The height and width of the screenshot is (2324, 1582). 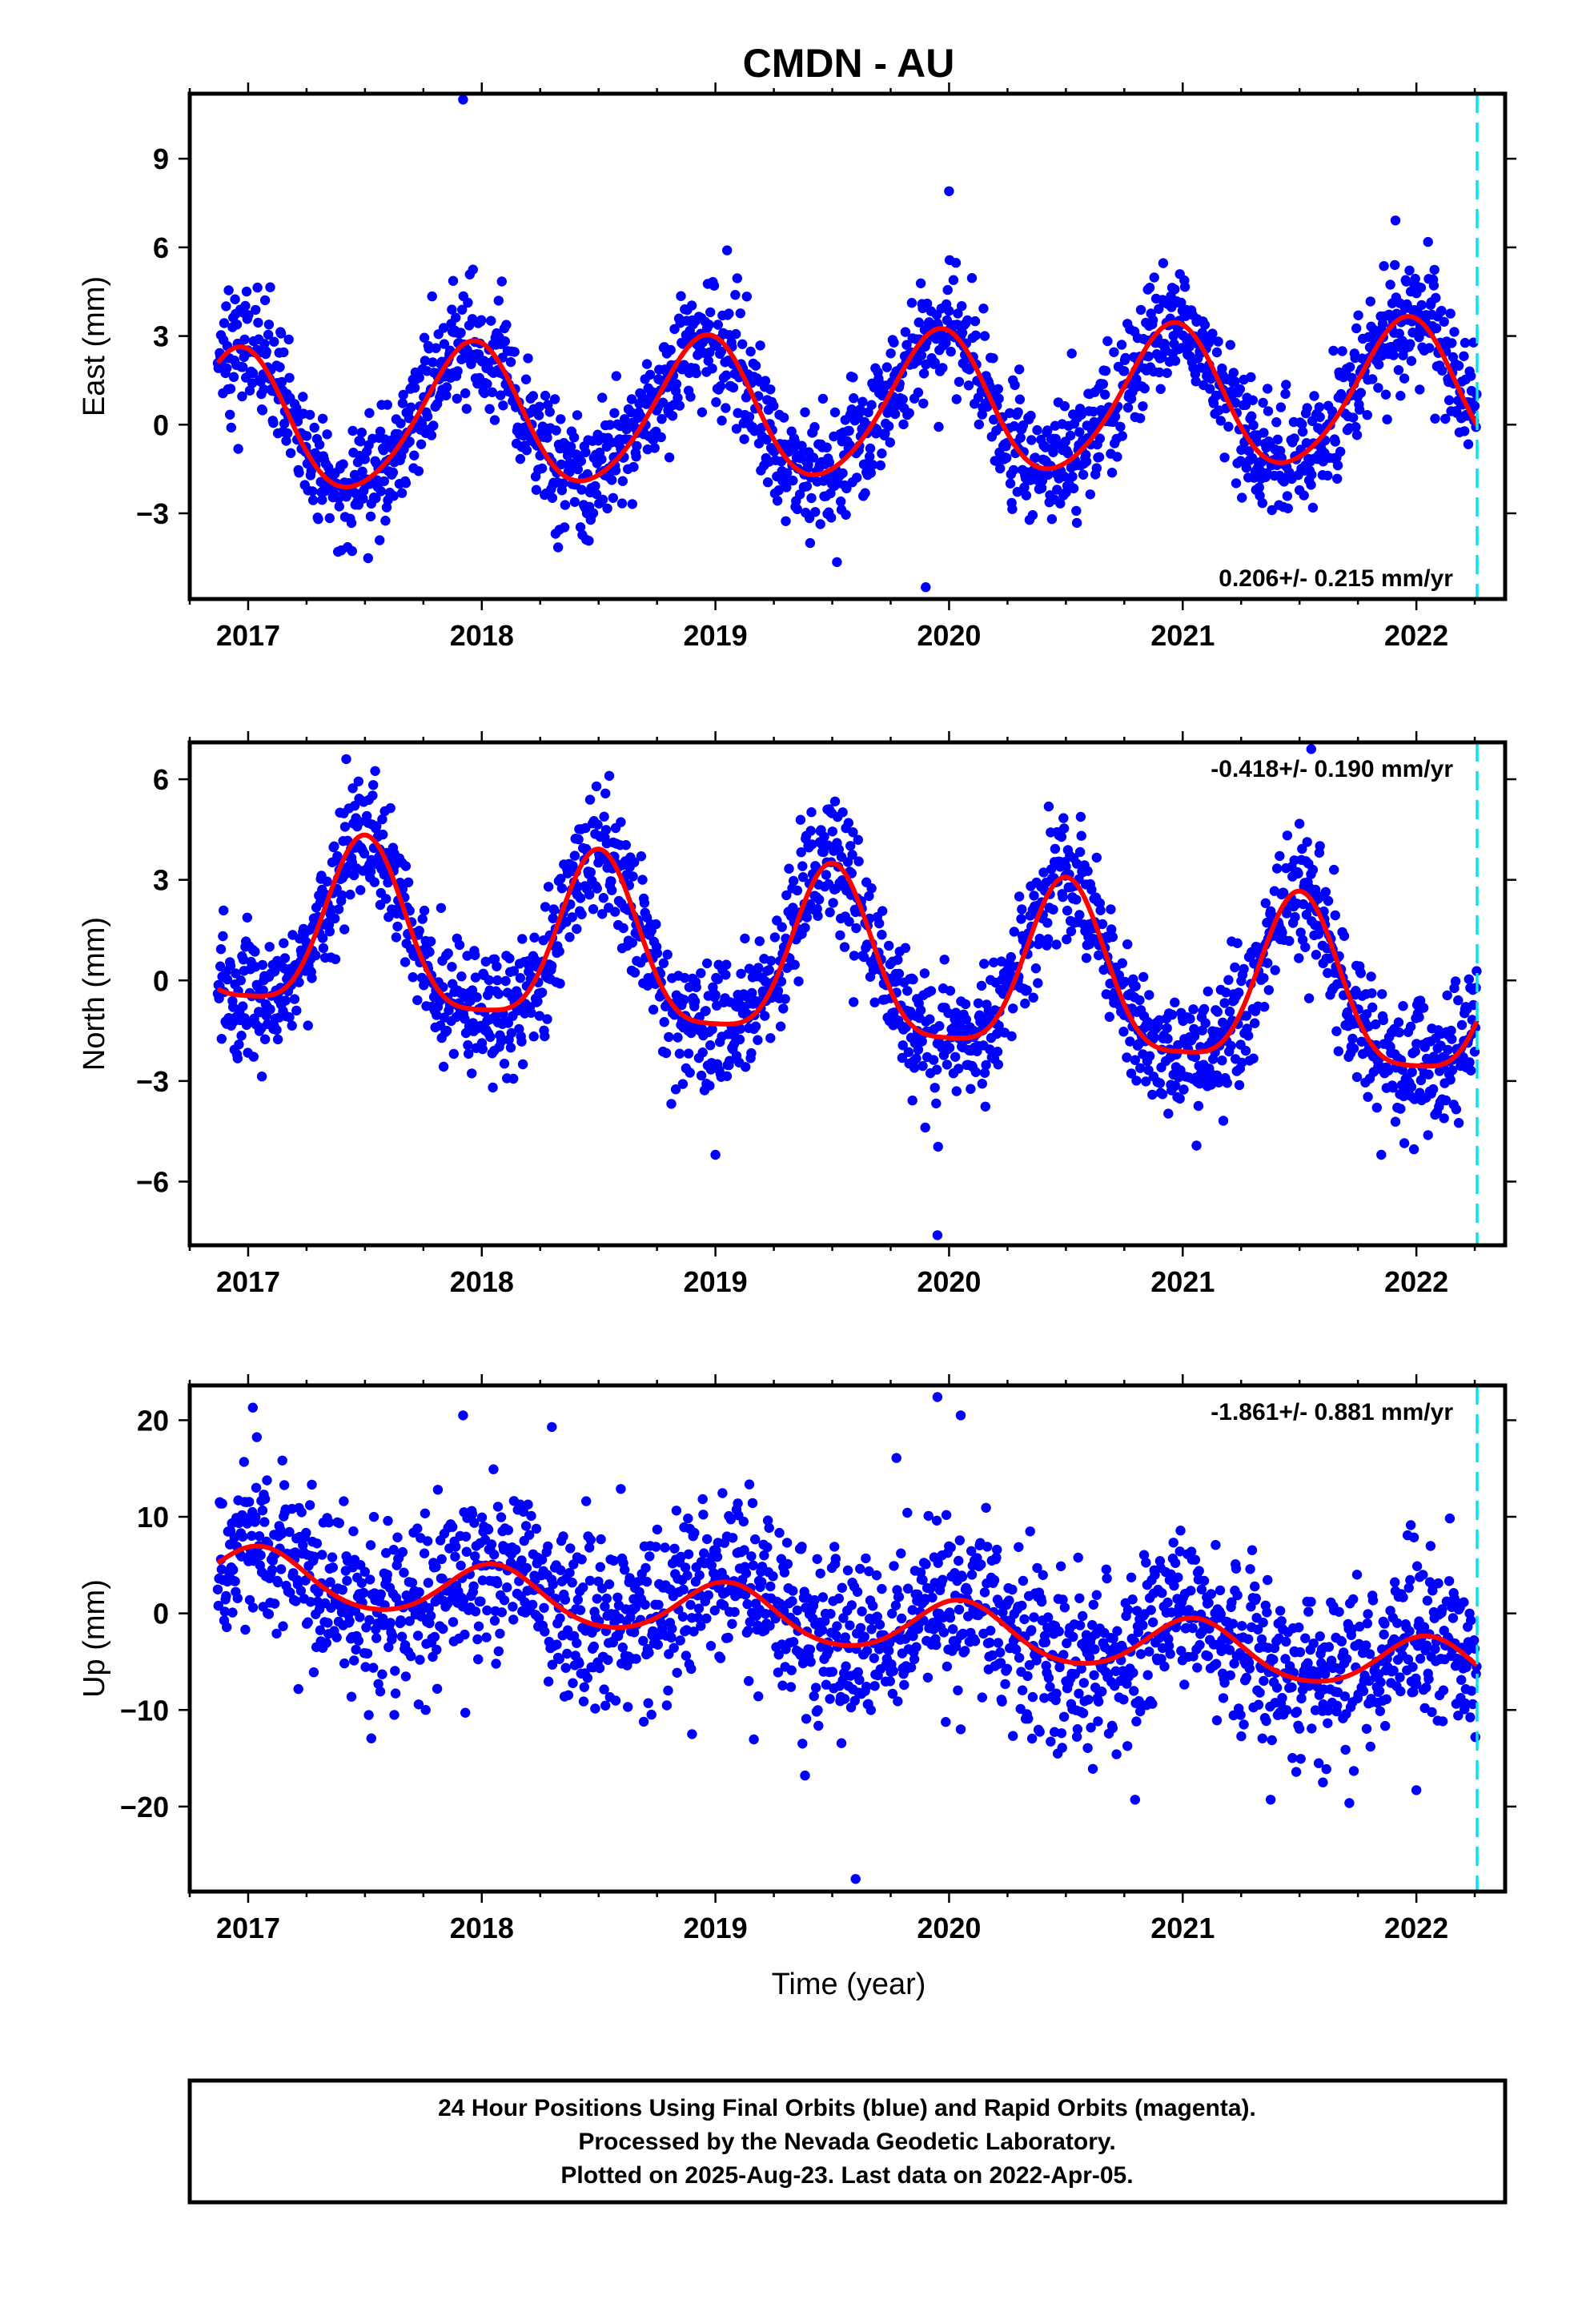 I want to click on north-x-tick-label: 2021, so click(x=1182, y=1281).